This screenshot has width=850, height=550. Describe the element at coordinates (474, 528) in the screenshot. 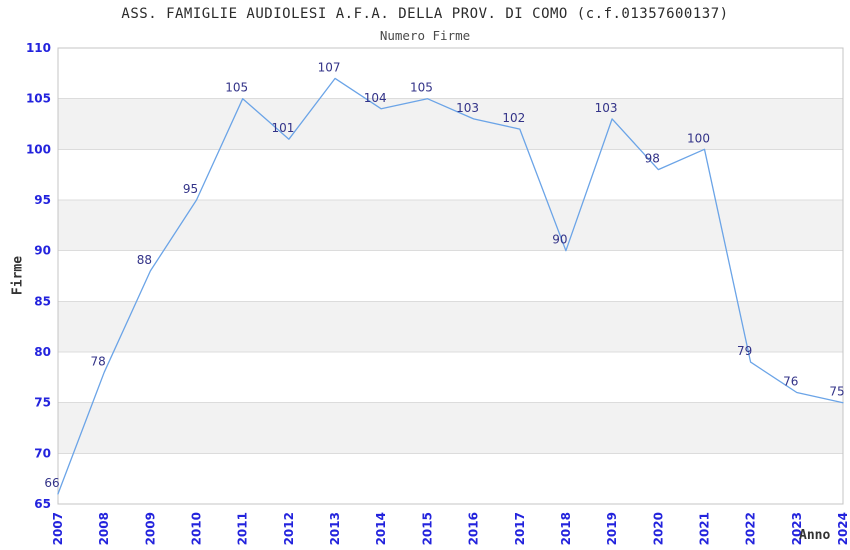

I see `x-tick-label: 2016` at that location.